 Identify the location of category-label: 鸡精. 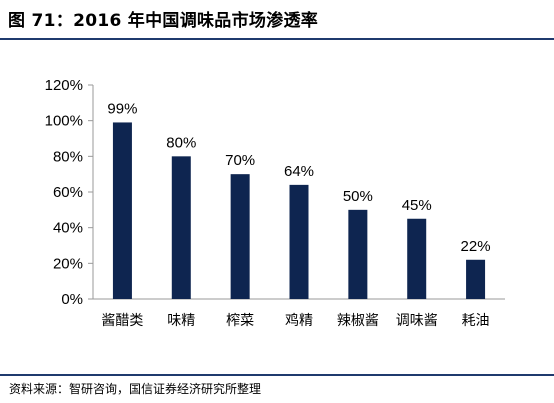
(299, 320).